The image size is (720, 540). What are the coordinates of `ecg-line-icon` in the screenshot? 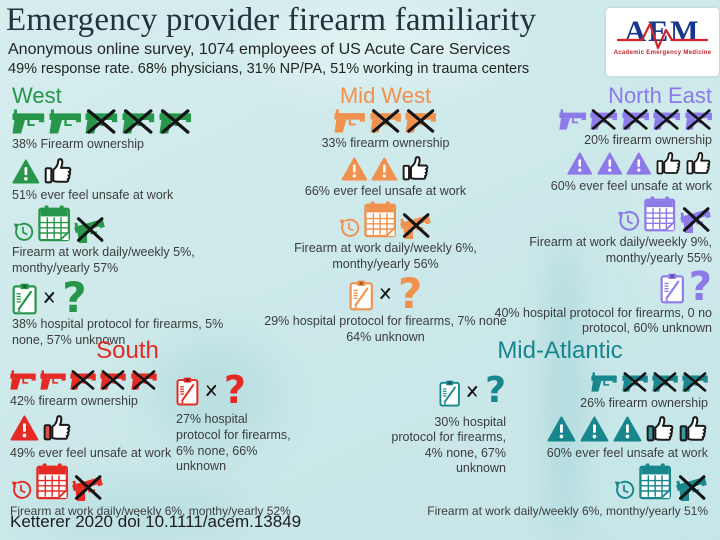 It's located at (662, 36).